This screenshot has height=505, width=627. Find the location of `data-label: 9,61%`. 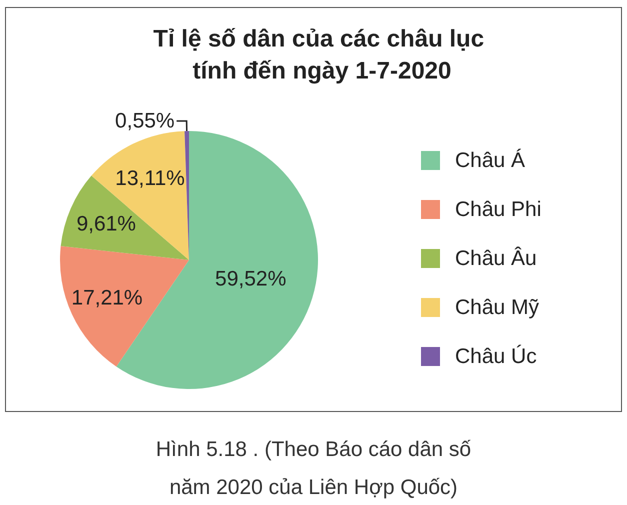

data-label: 9,61% is located at coordinates (106, 224).